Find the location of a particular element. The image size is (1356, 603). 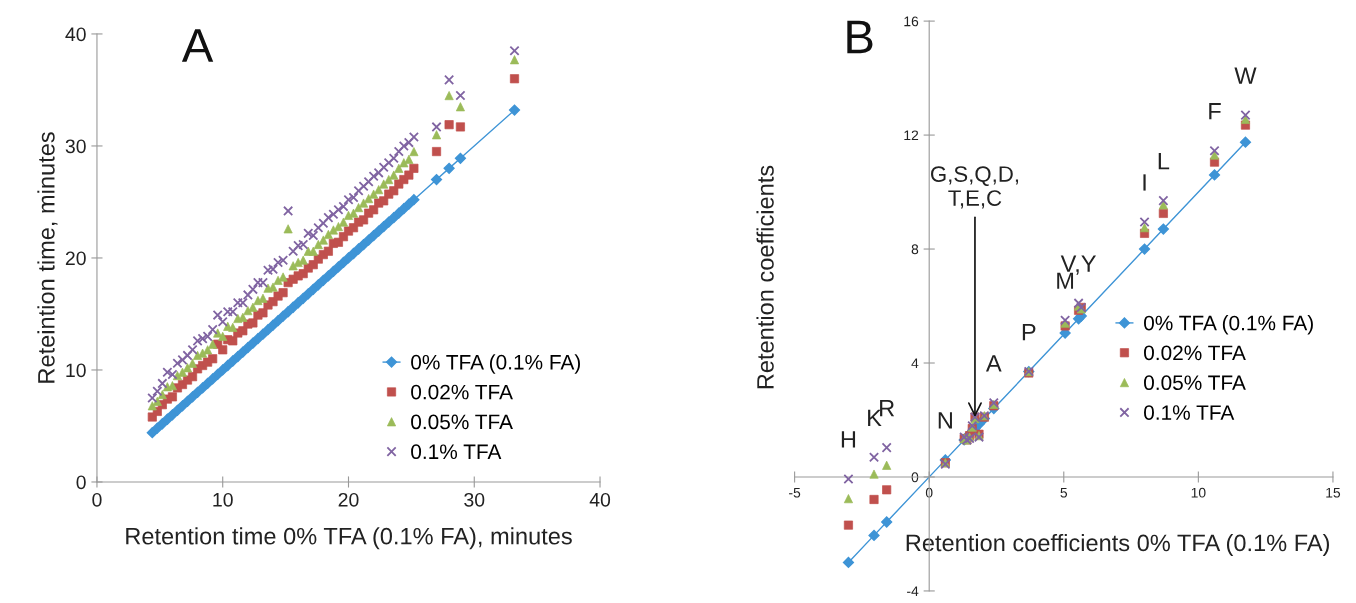

x-axis-title: Retention coefficients 0% TFA (0.1% FA) is located at coordinates (1118, 544).